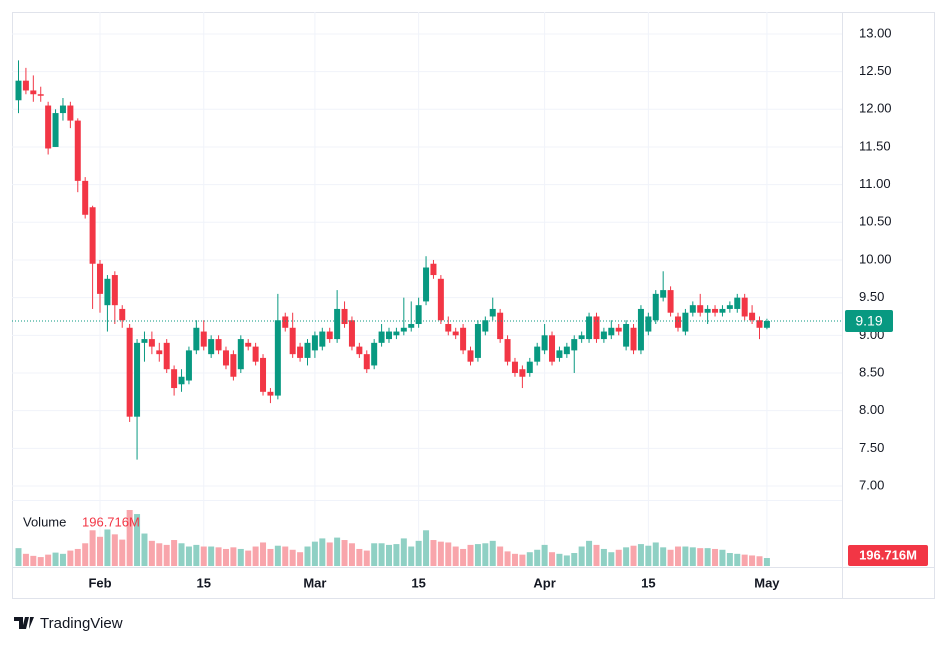  Describe the element at coordinates (767, 582) in the screenshot. I see `x-tick-label: May` at that location.